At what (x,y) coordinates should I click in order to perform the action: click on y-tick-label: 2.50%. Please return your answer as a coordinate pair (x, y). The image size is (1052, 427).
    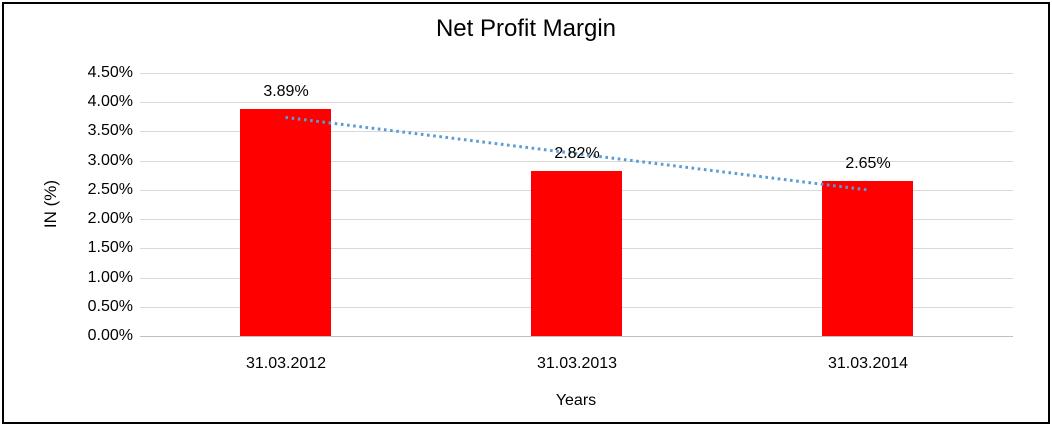
    Looking at the image, I should click on (110, 189).